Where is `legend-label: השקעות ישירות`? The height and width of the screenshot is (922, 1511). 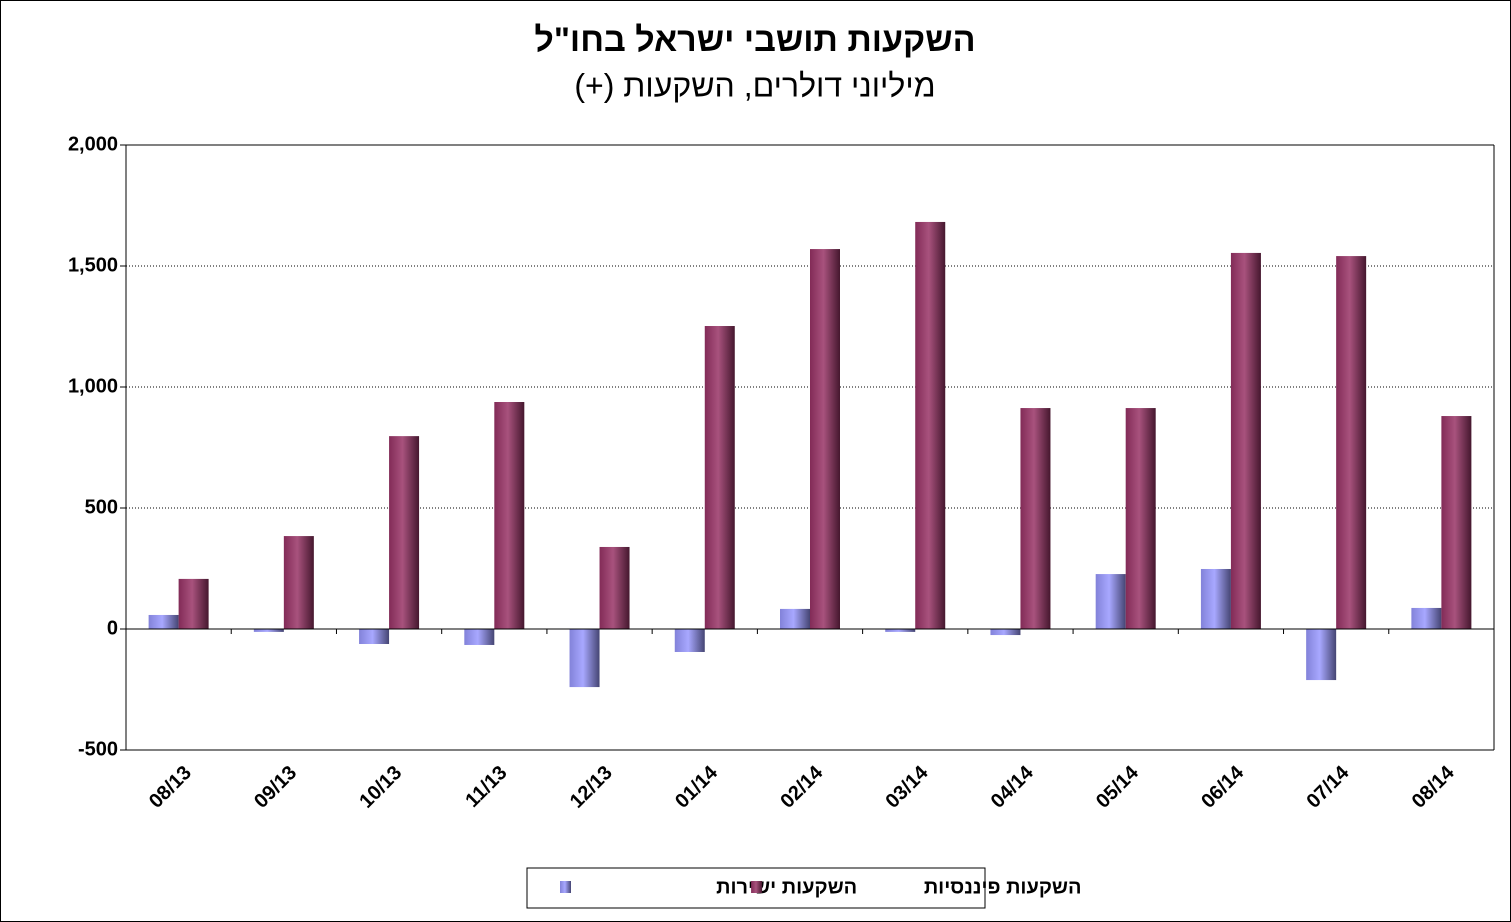 legend-label: השקעות ישירות is located at coordinates (786, 887).